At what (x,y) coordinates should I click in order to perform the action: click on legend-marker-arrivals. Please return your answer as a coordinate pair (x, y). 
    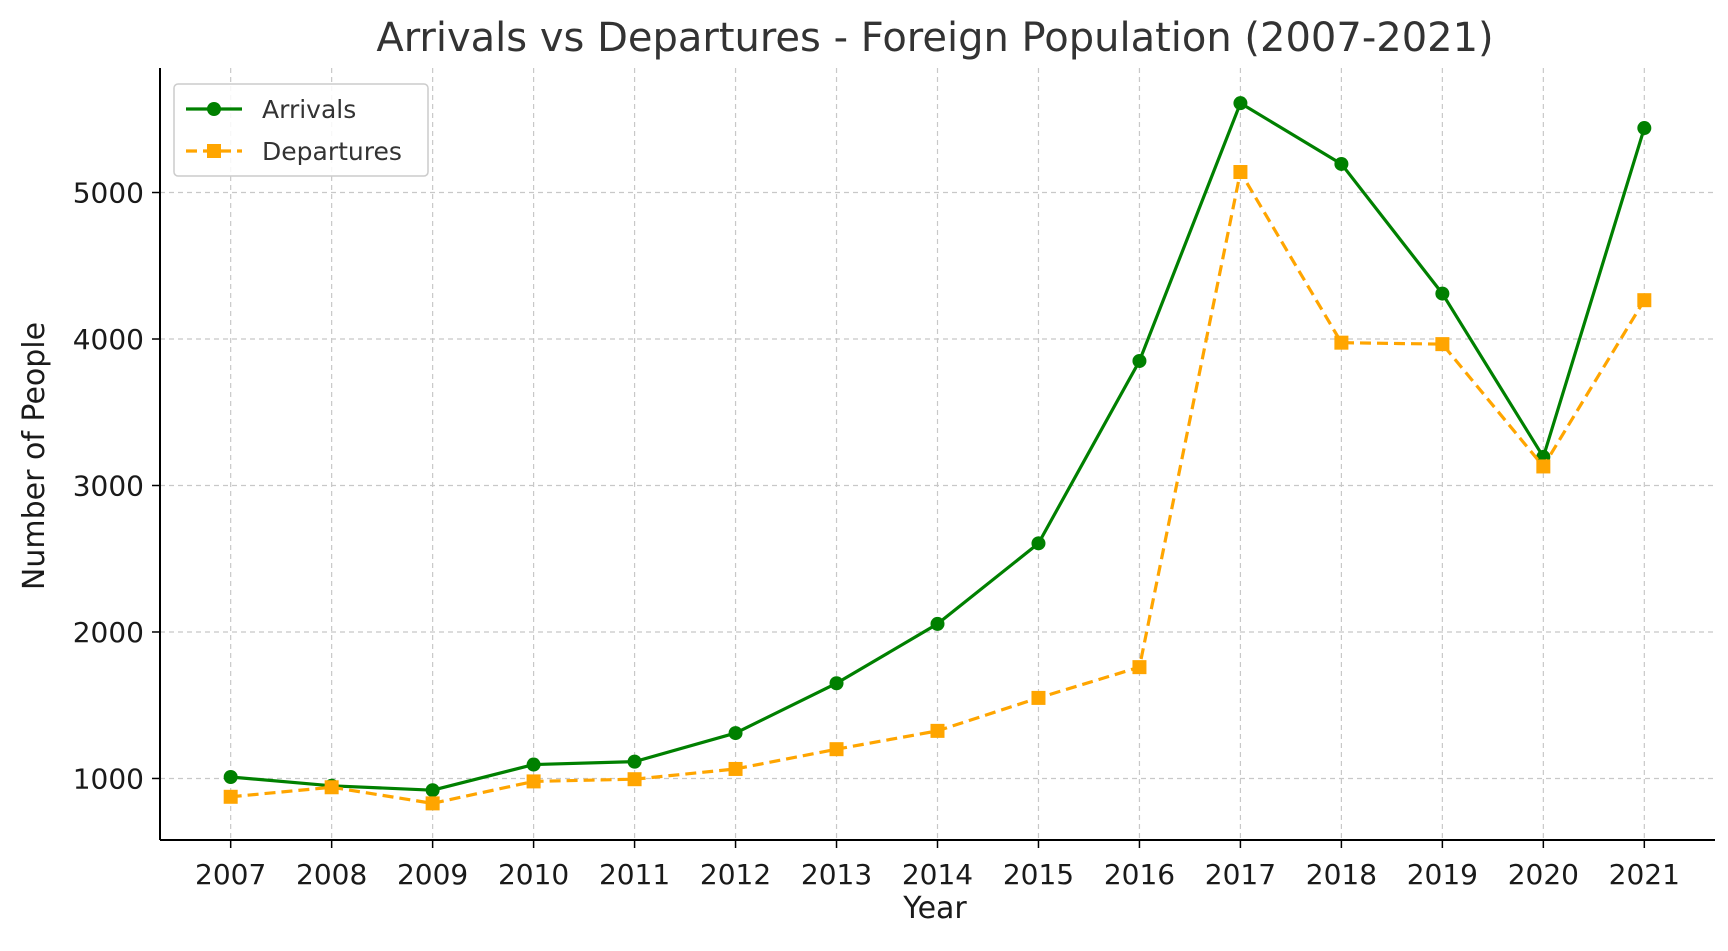
    Looking at the image, I should click on (214, 109).